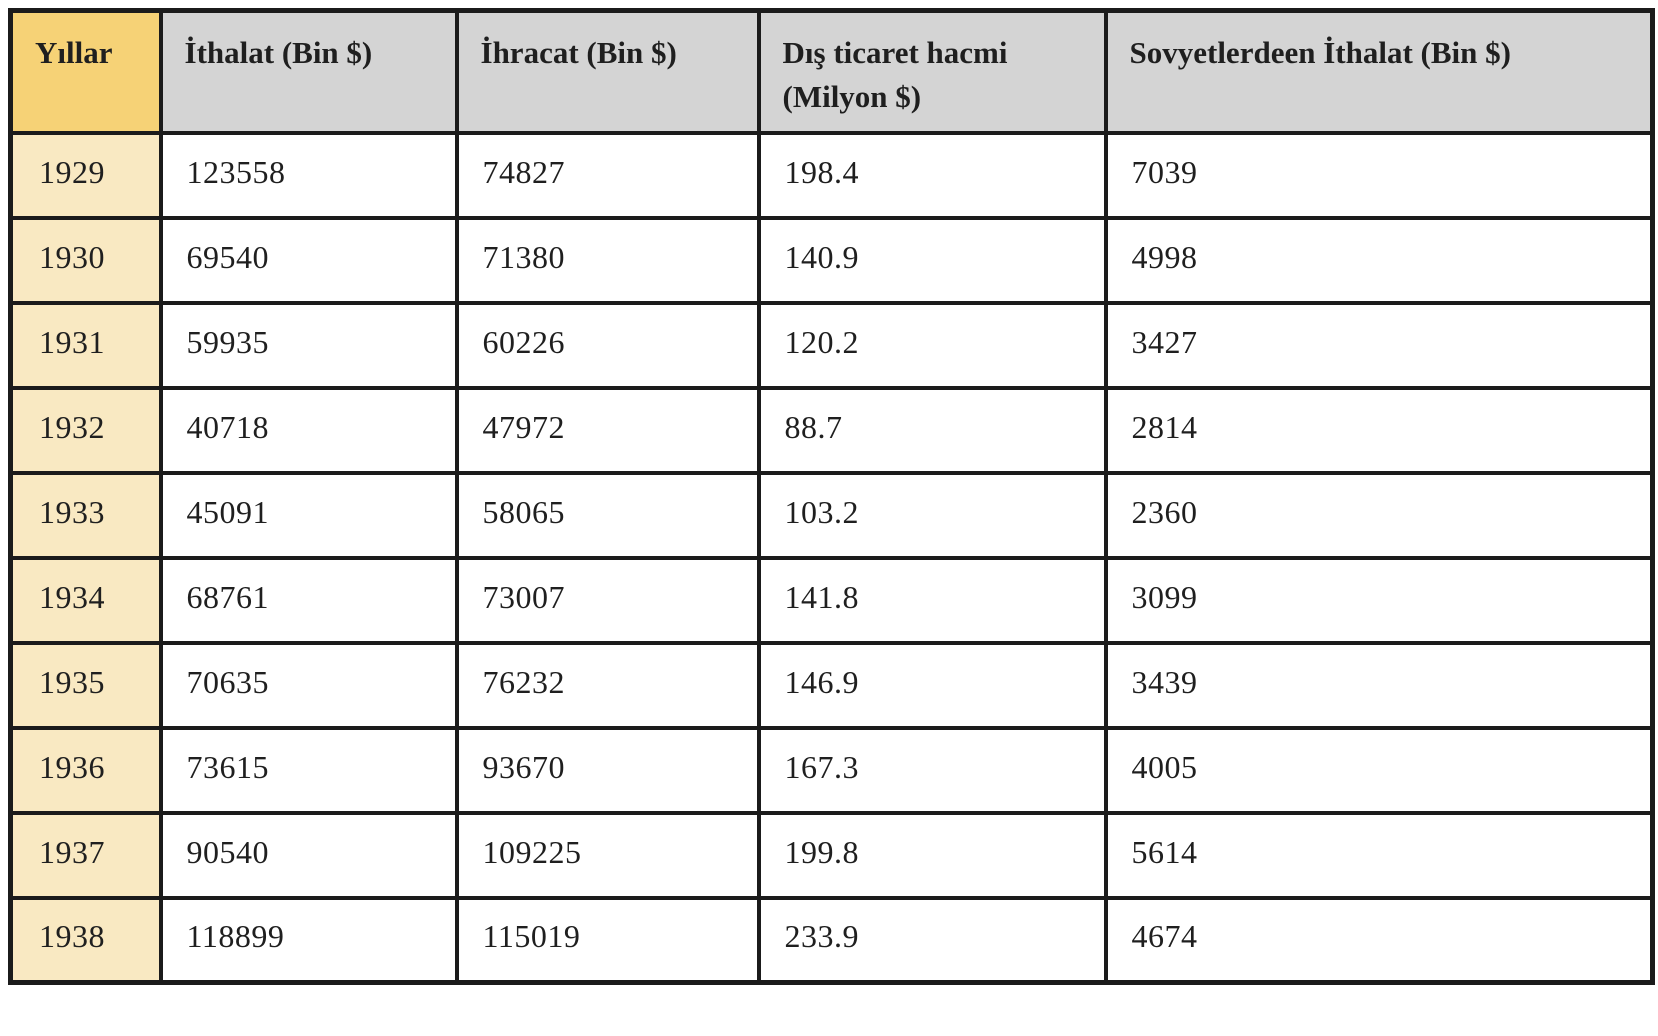  What do you see at coordinates (1379, 515) in the screenshot?
I see `value-cell: 2360` at bounding box center [1379, 515].